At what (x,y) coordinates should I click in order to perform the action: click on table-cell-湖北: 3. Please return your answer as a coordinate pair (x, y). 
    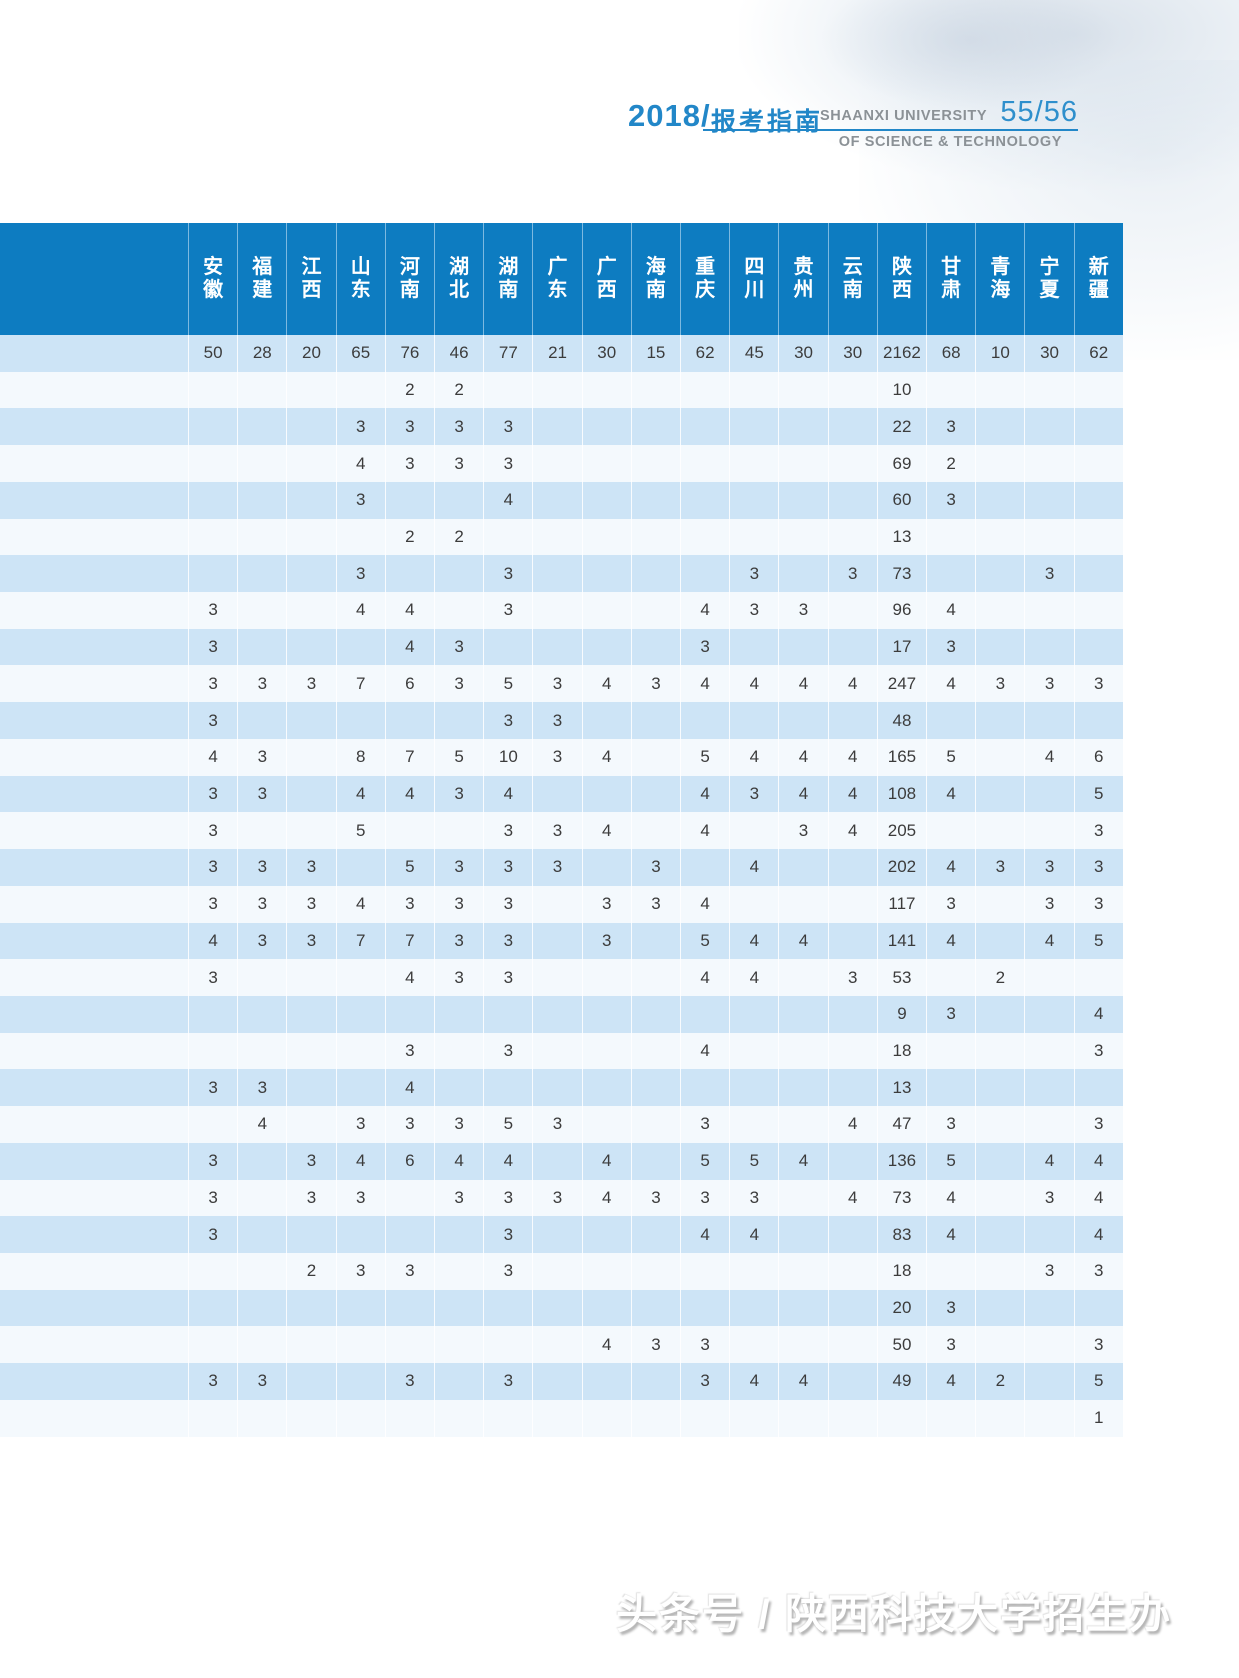
    Looking at the image, I should click on (459, 1198).